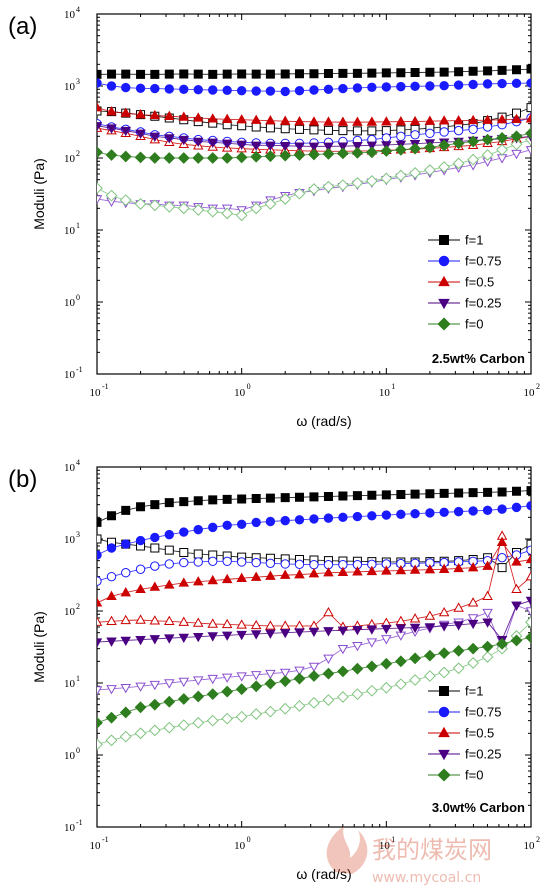  I want to click on y-tick-exponent: 4, so click(78, 9).